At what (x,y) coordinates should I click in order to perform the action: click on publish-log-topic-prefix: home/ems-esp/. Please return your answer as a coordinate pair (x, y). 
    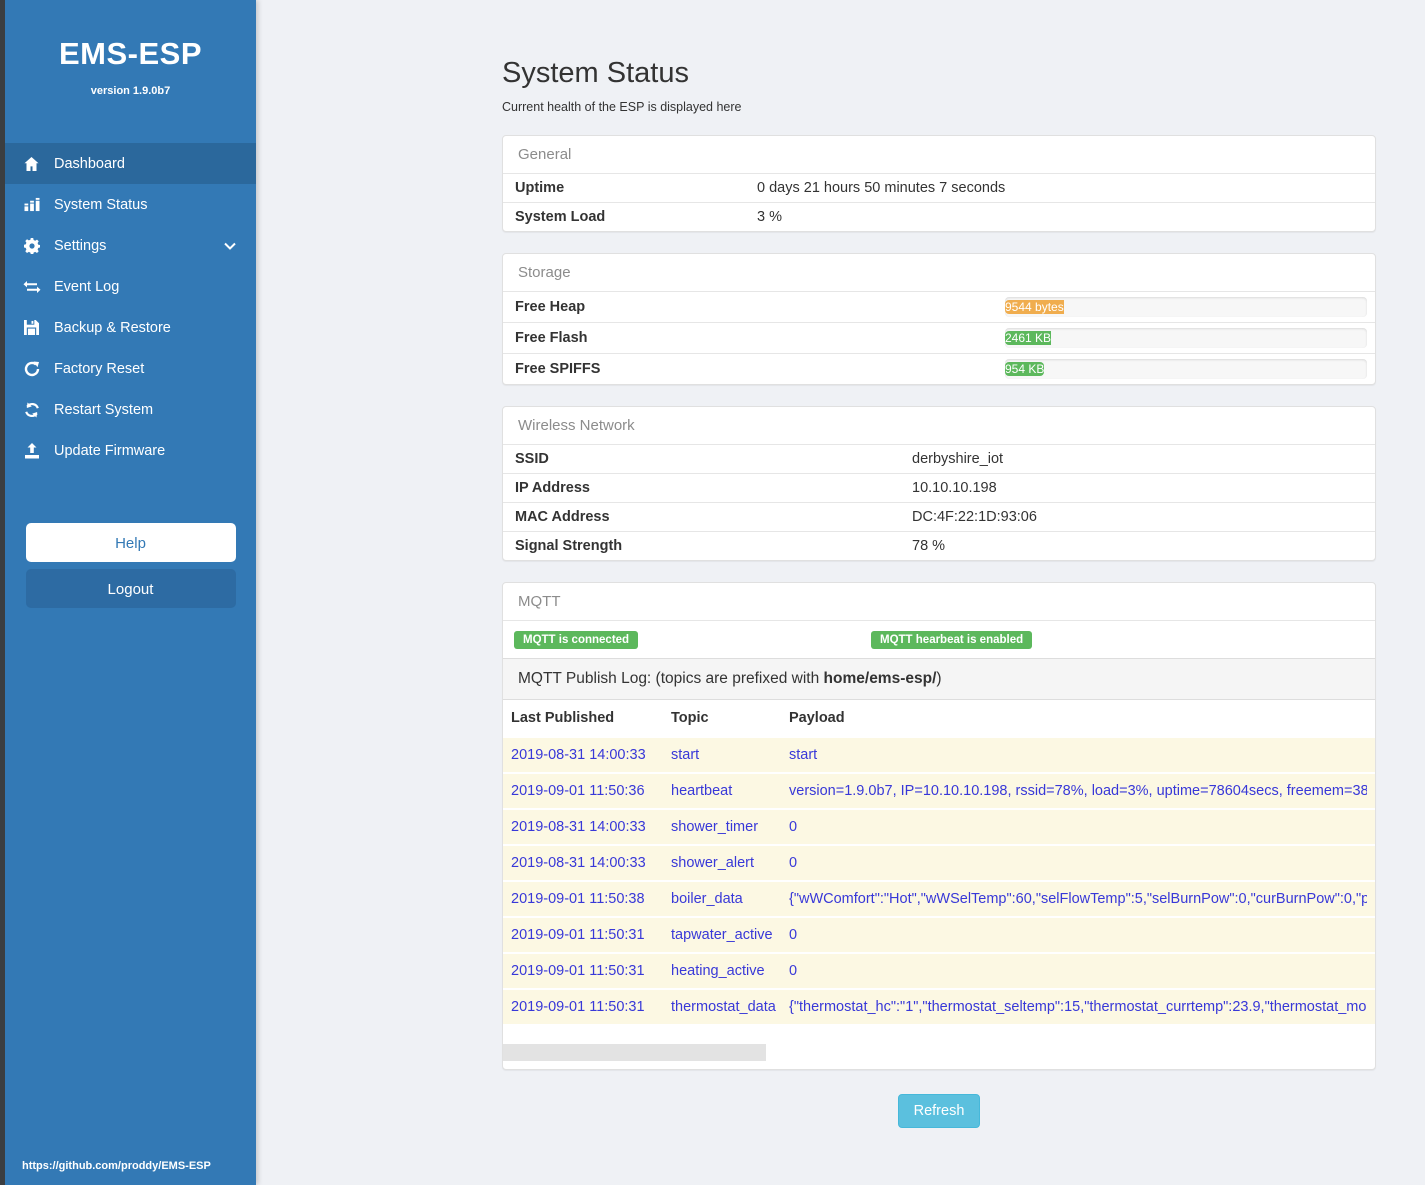
    Looking at the image, I should click on (880, 678).